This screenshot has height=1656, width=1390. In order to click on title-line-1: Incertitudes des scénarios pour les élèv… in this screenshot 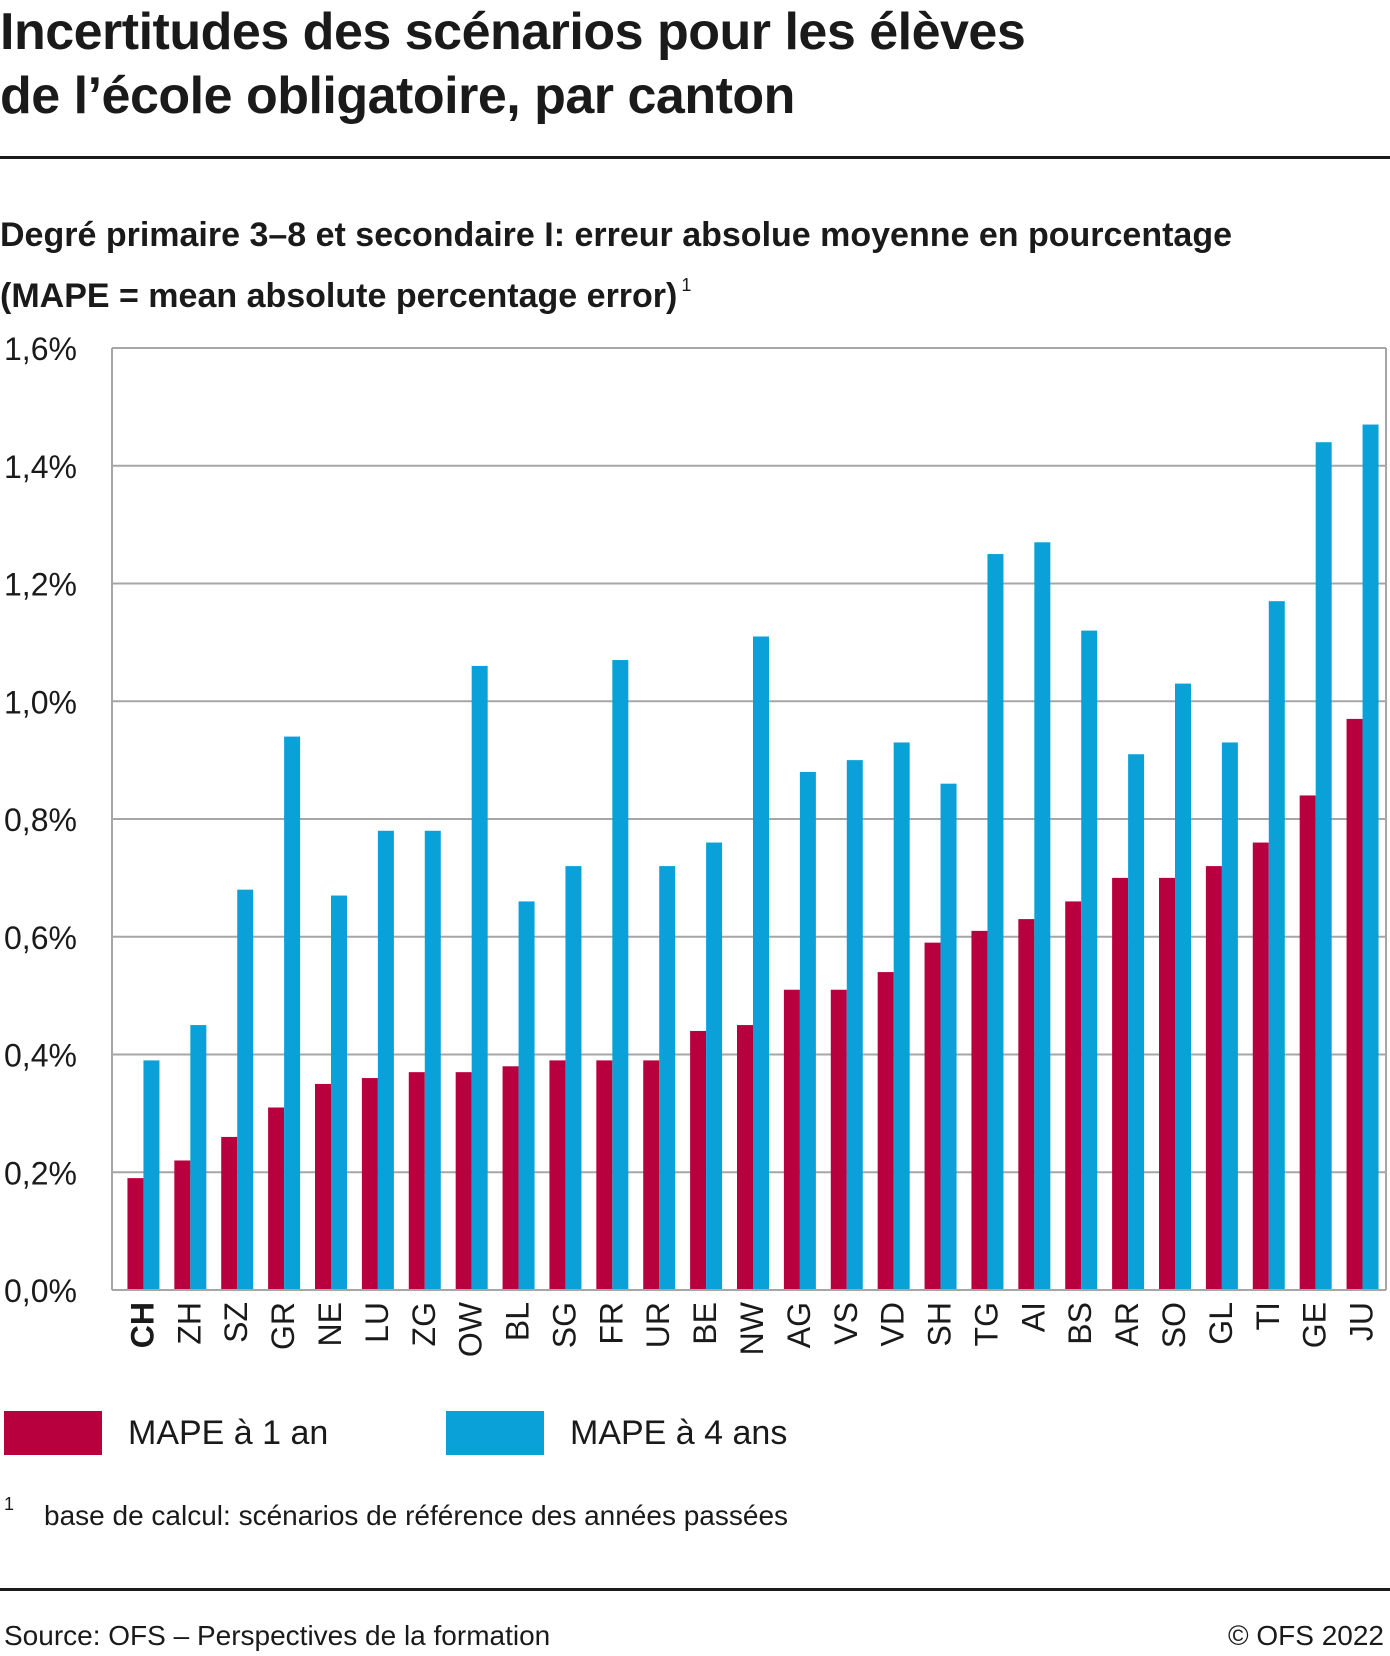, I will do `click(513, 32)`.